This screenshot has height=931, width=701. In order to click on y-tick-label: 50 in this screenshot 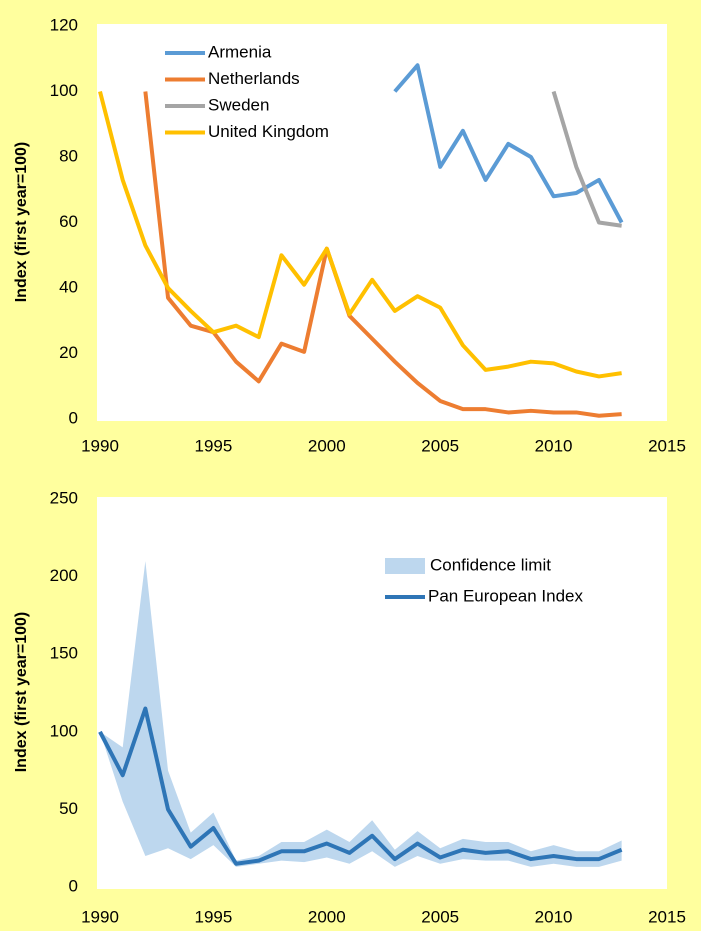, I will do `click(68, 808)`.